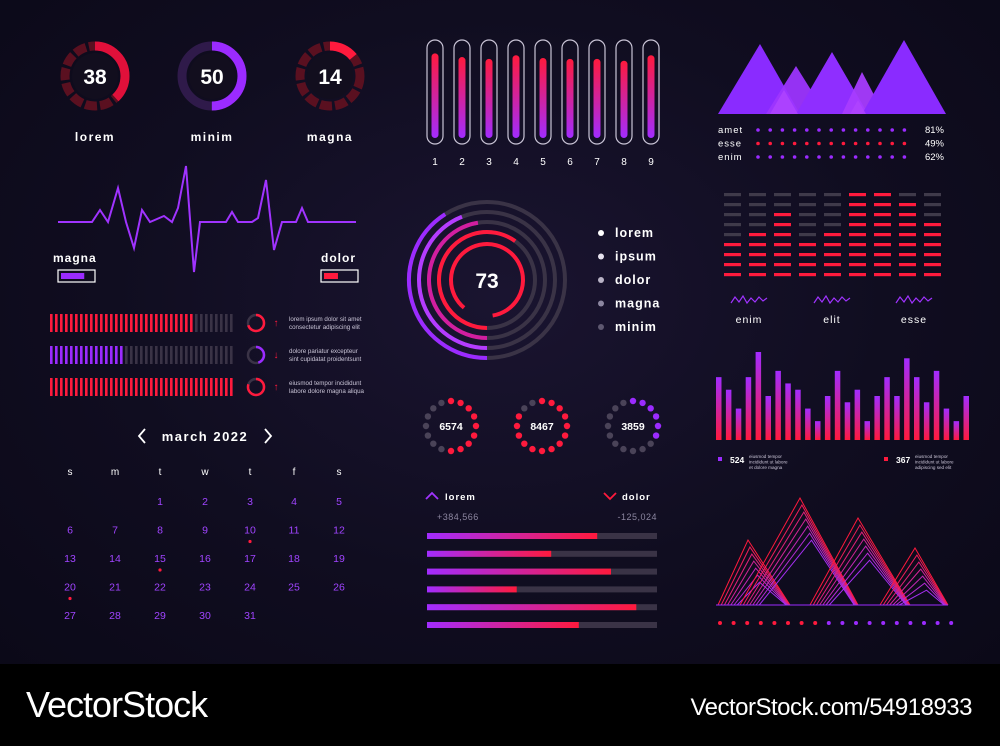  What do you see at coordinates (250, 472) in the screenshot?
I see `calendar-weekday: t` at bounding box center [250, 472].